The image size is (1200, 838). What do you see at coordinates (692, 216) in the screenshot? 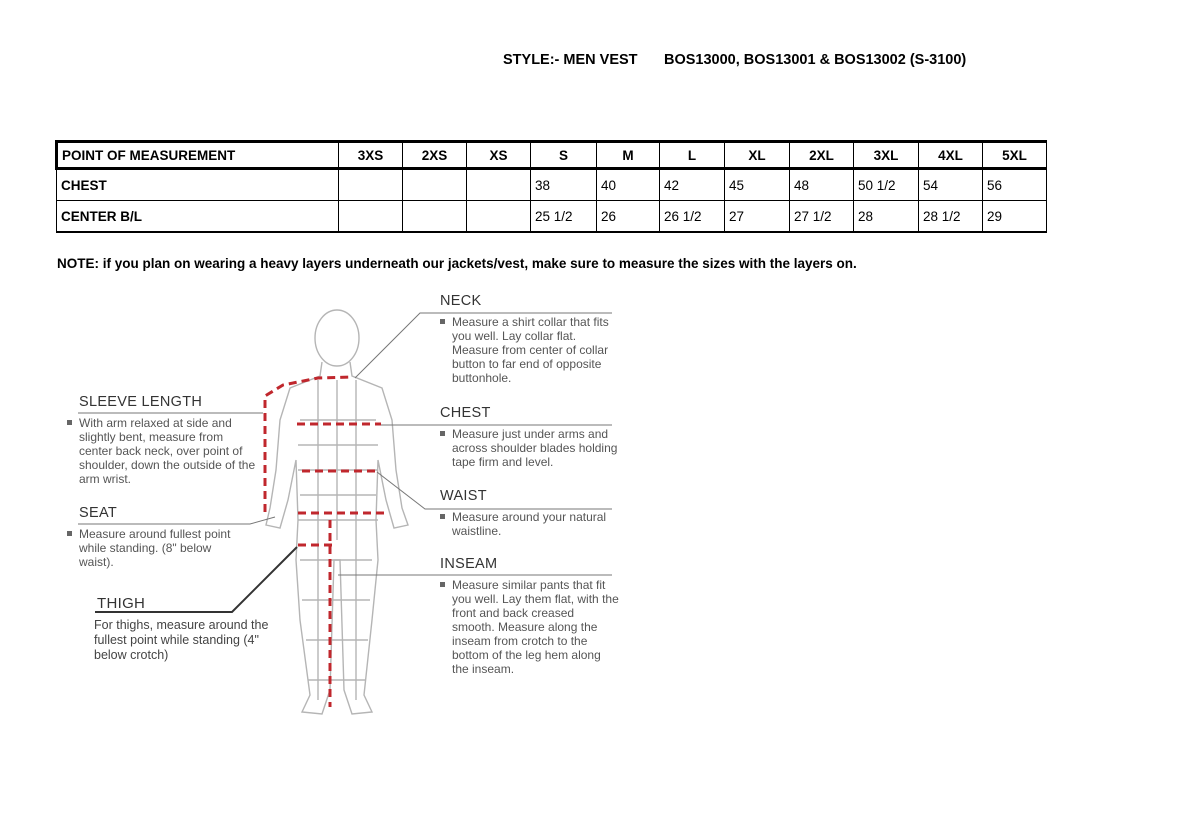
I see `cell: 26 1/2` at bounding box center [692, 216].